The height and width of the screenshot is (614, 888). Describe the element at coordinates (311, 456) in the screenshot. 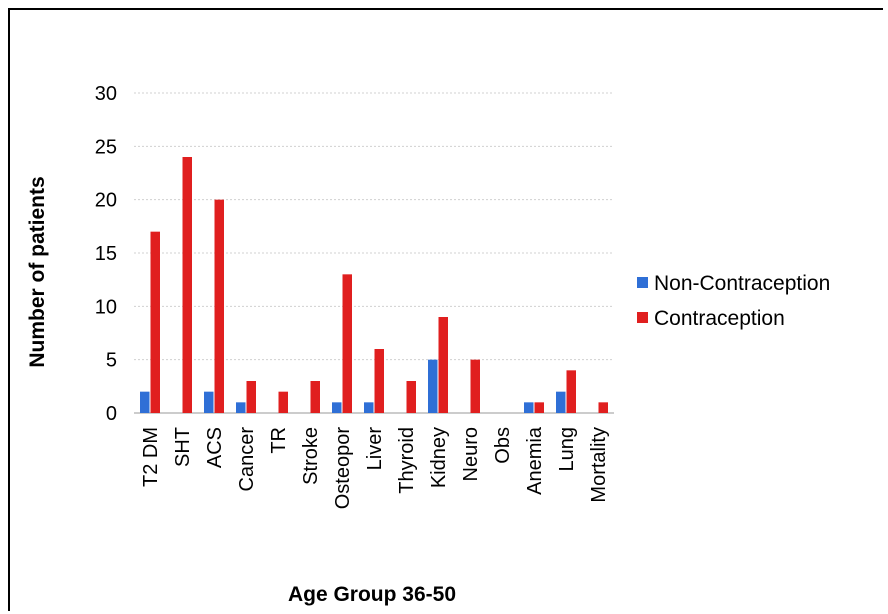

I see `x-category-label: Stroke` at that location.